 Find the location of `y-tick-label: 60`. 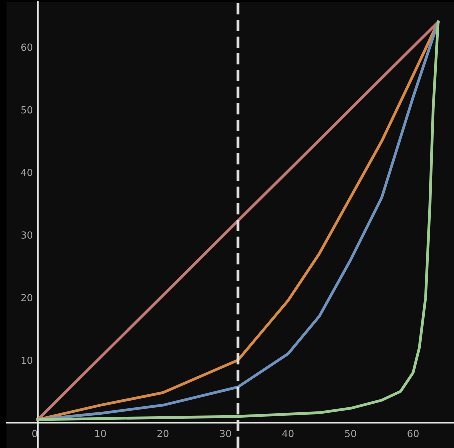

y-tick-label: 60 is located at coordinates (27, 48).